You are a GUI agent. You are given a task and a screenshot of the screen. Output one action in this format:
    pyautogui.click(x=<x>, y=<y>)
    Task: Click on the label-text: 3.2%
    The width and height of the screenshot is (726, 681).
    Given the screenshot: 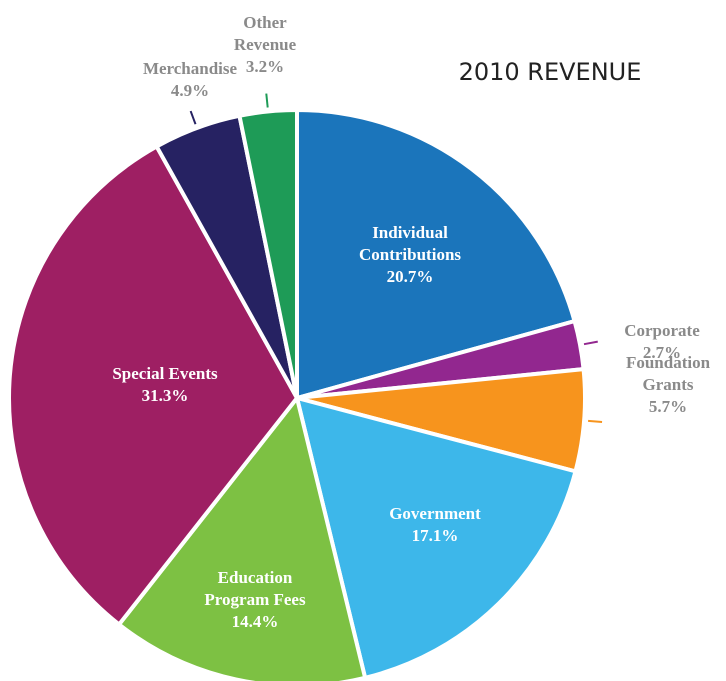 What is the action you would take?
    pyautogui.click(x=265, y=66)
    